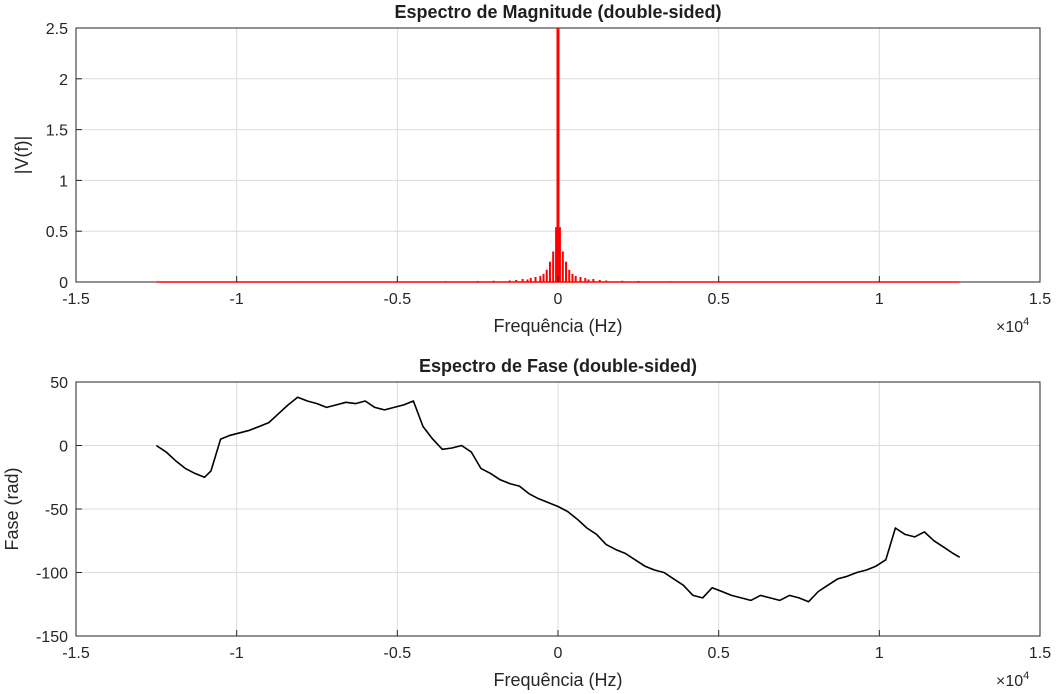 Image resolution: width=1056 pixels, height=694 pixels. What do you see at coordinates (237, 653) in the screenshot?
I see `phase-xtick-label: -1` at bounding box center [237, 653].